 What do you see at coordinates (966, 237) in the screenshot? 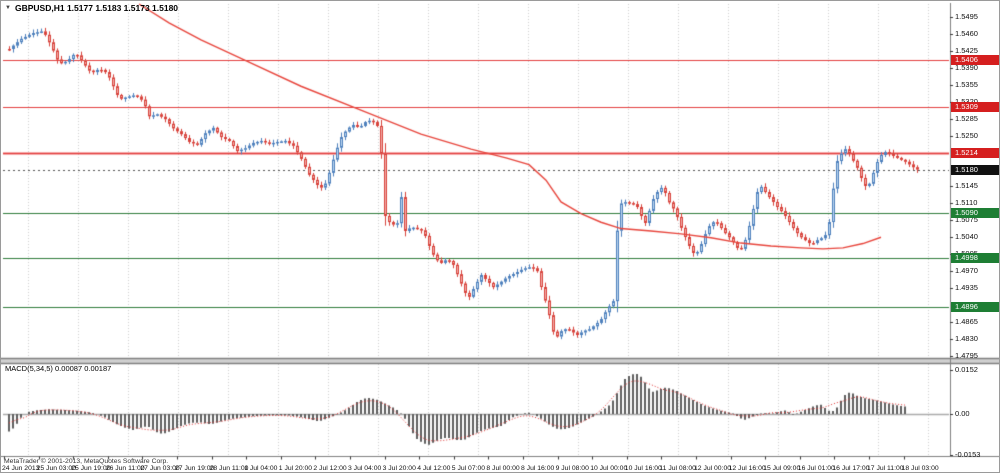
I see `price-tick-label: 1.5040` at bounding box center [966, 237].